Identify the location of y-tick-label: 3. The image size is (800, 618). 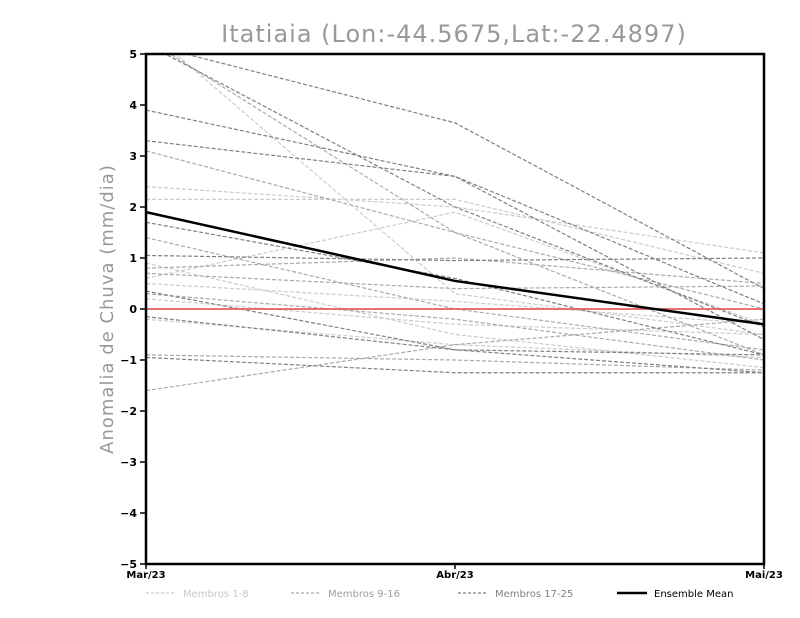
(133, 156).